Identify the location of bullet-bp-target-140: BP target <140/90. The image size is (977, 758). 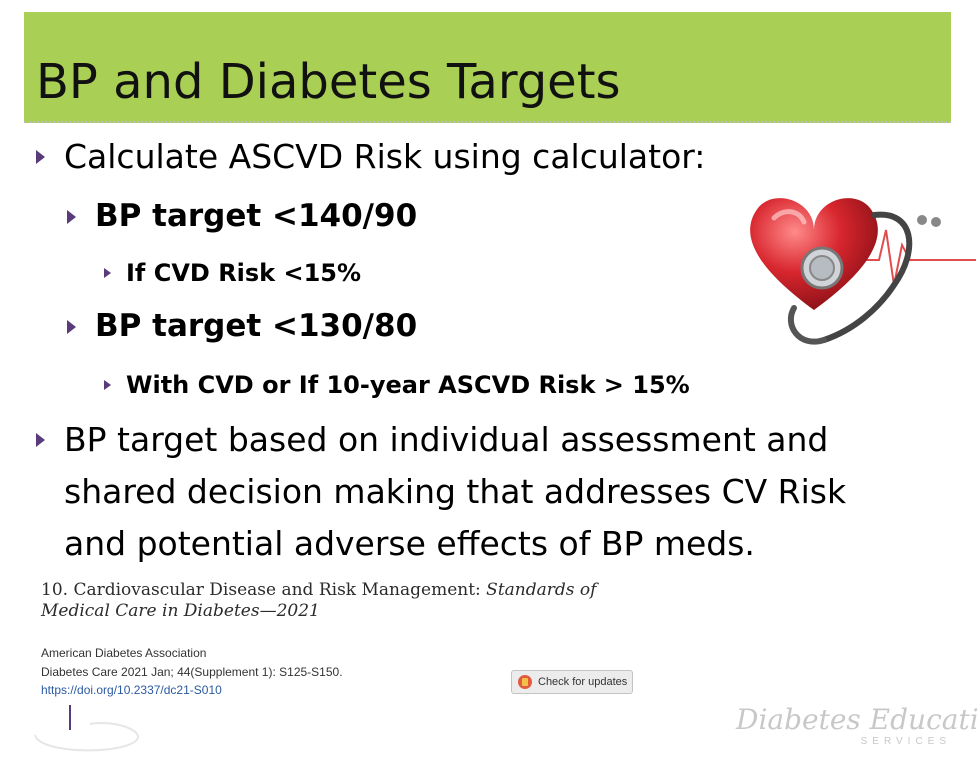
(256, 216).